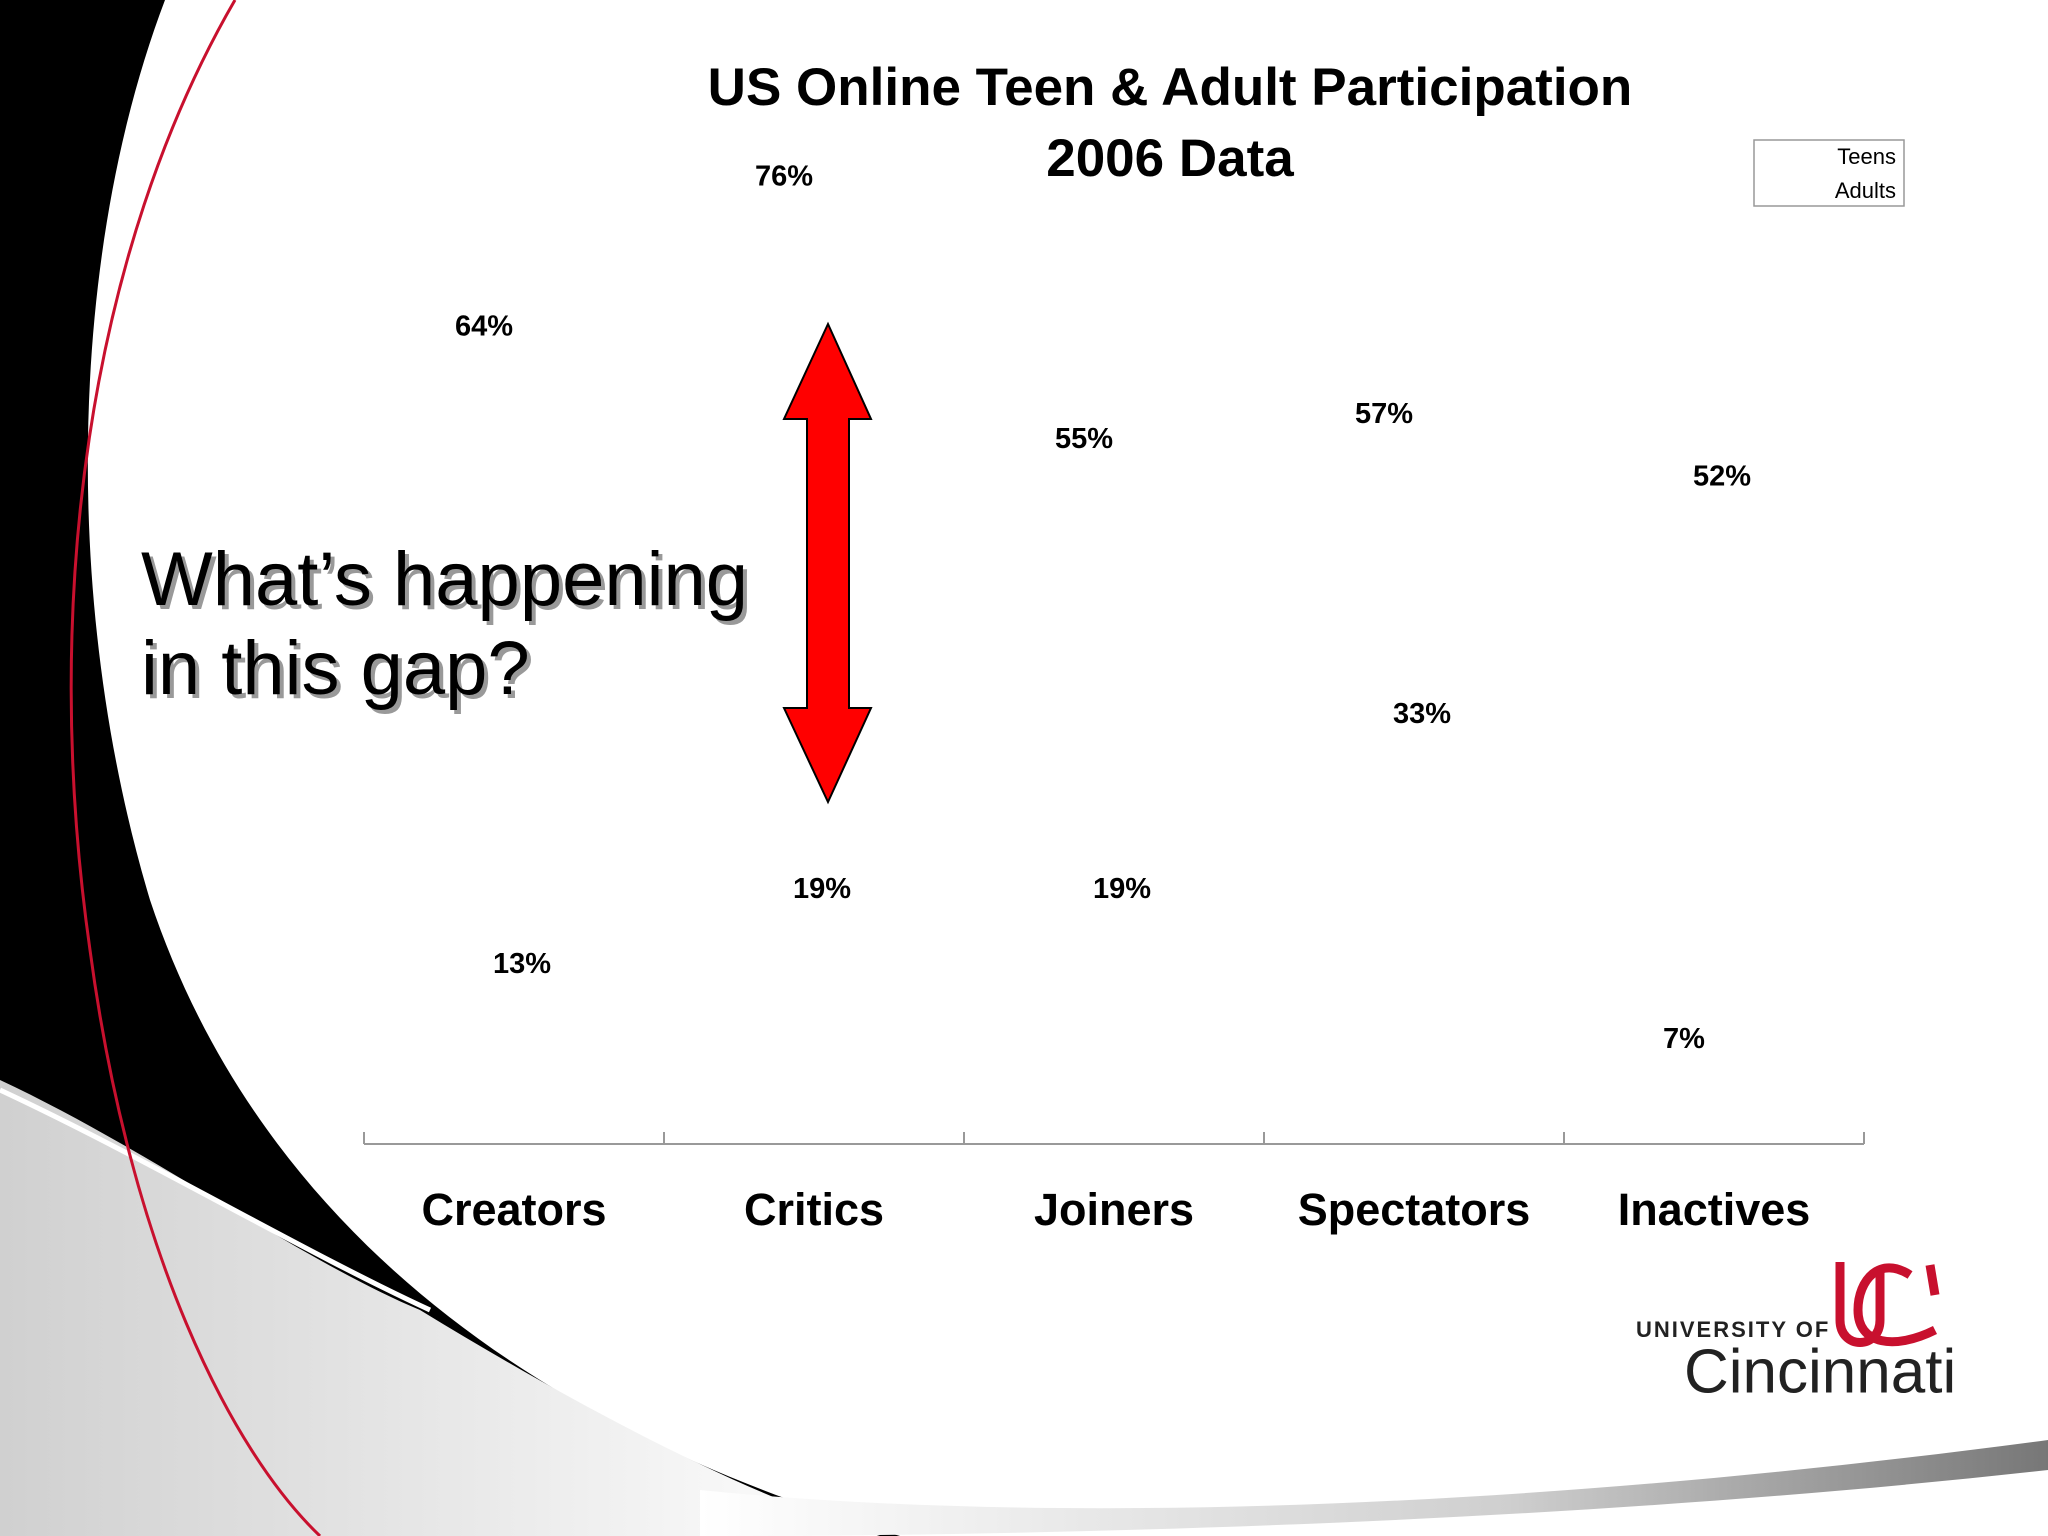 Image resolution: width=2048 pixels, height=1536 pixels. I want to click on logo-line1: UNIVERSITY OF, so click(1733, 1329).